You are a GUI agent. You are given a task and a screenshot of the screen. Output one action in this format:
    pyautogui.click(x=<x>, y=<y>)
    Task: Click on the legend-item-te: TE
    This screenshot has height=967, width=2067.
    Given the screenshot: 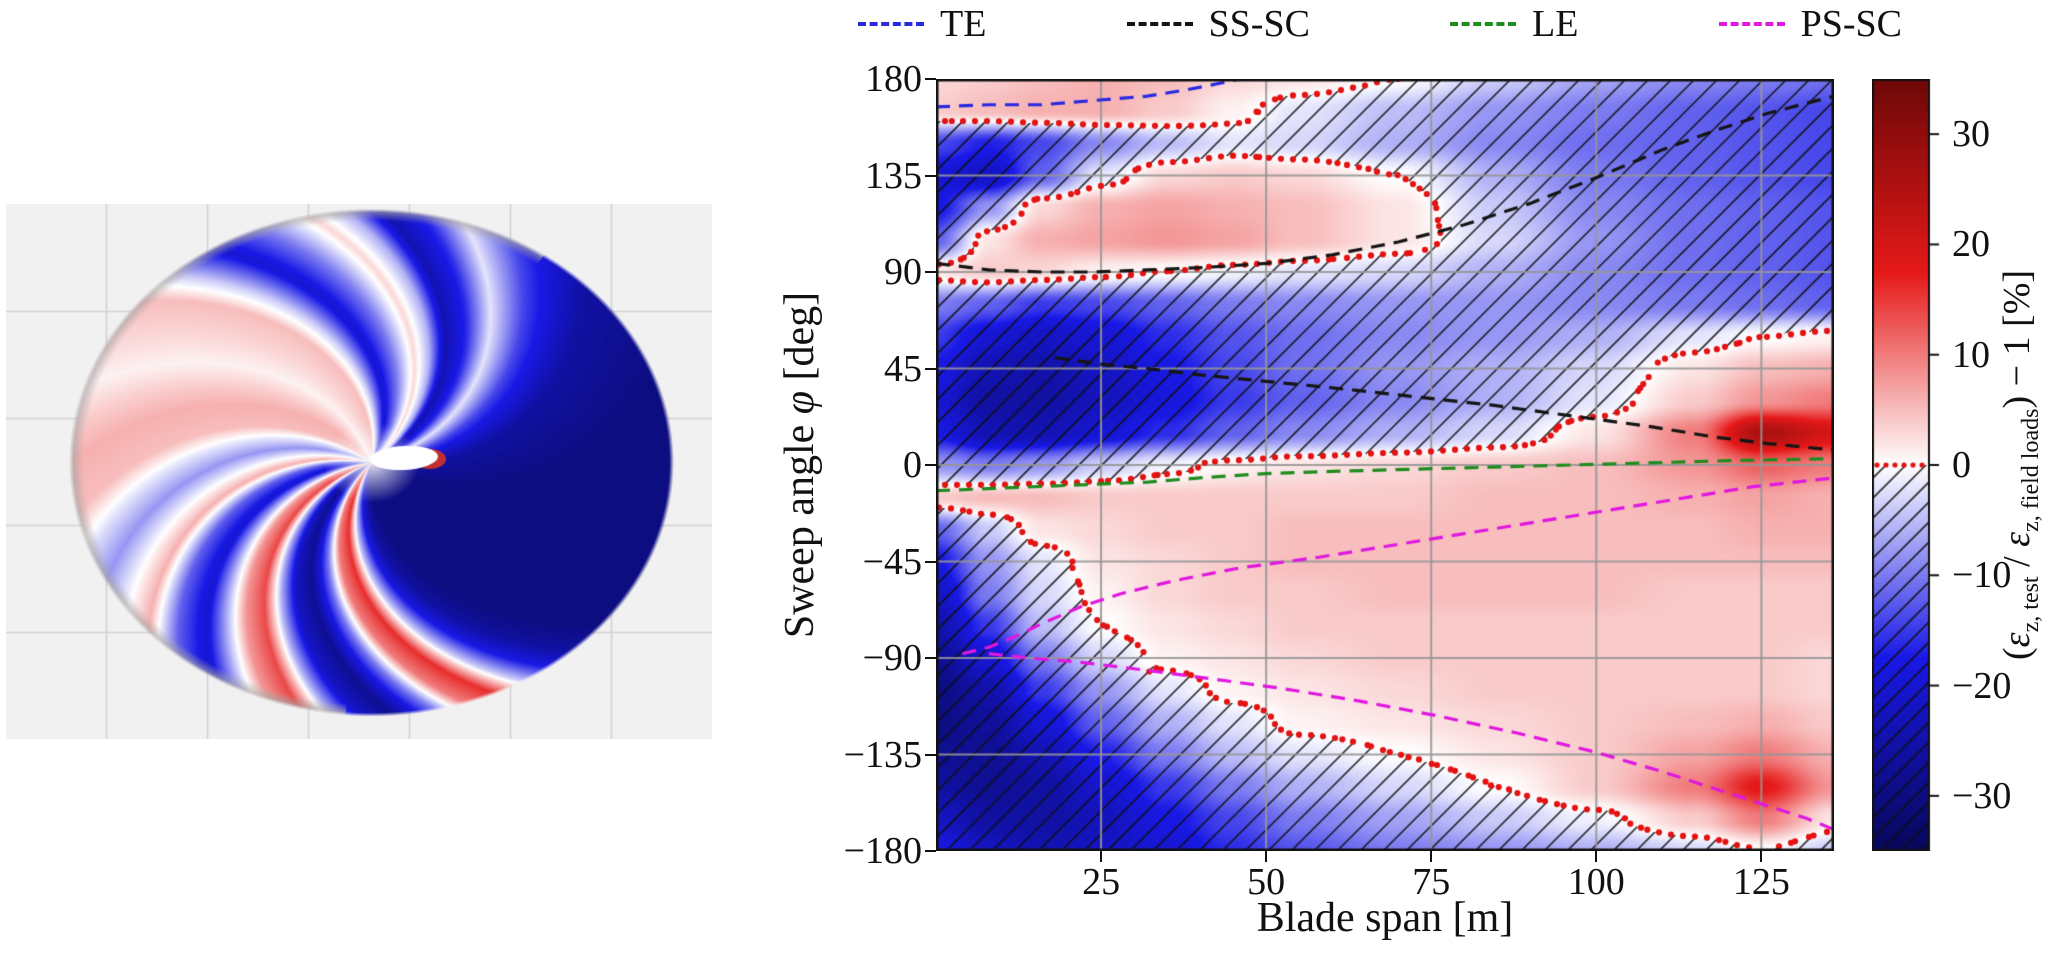 What is the action you would take?
    pyautogui.click(x=922, y=24)
    